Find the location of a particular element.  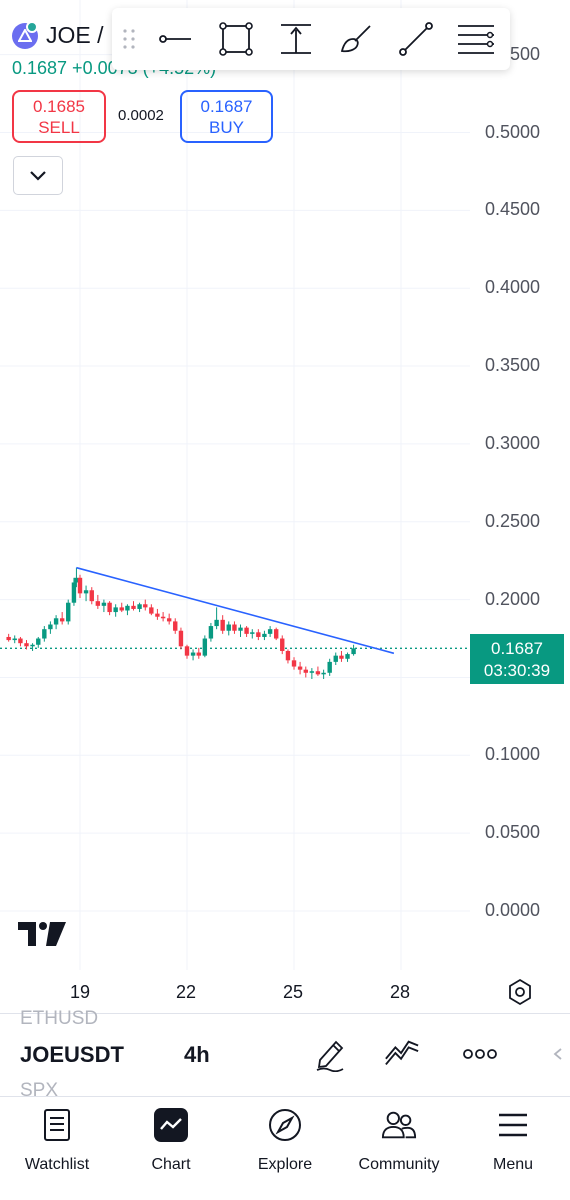

nav-chart: Chart is located at coordinates (171, 1148).